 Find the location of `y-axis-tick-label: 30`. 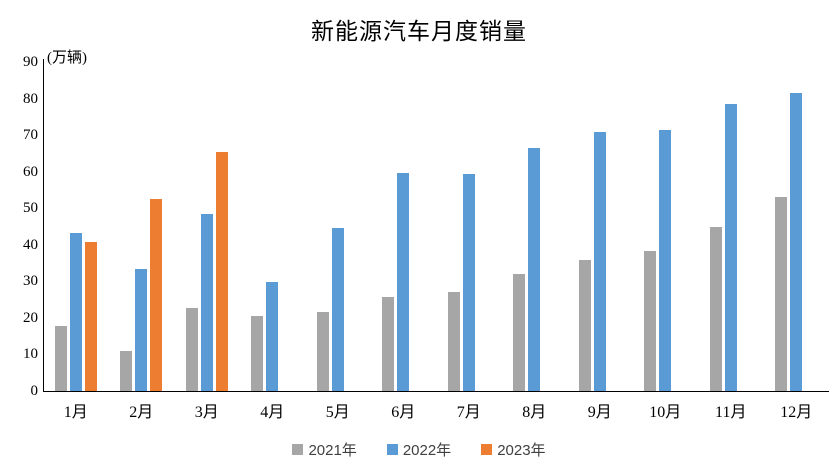

y-axis-tick-label: 30 is located at coordinates (30, 281).